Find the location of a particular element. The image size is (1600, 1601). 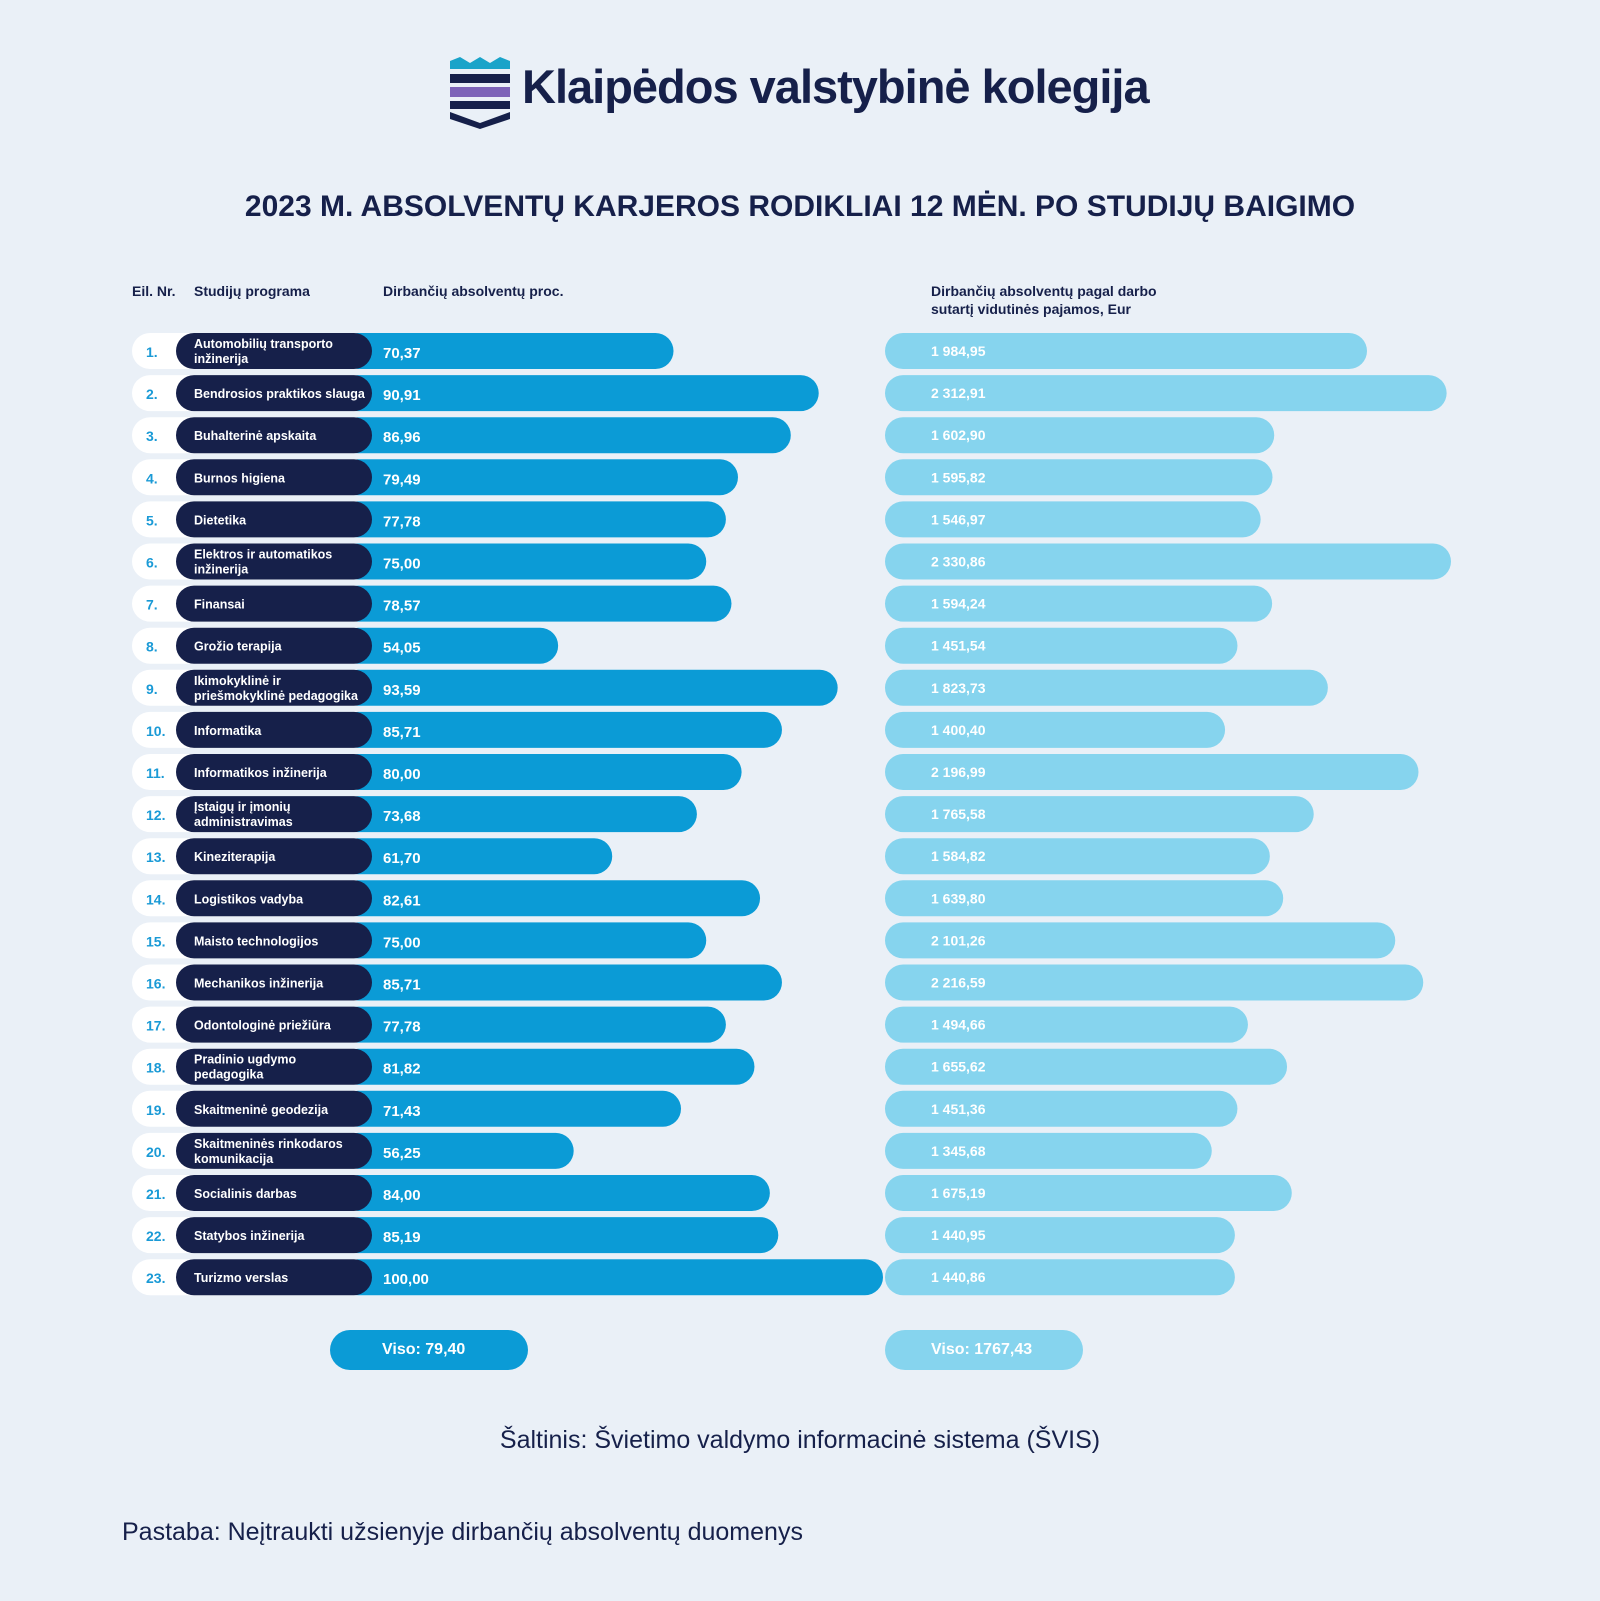

row-number: 9. is located at coordinates (152, 689).